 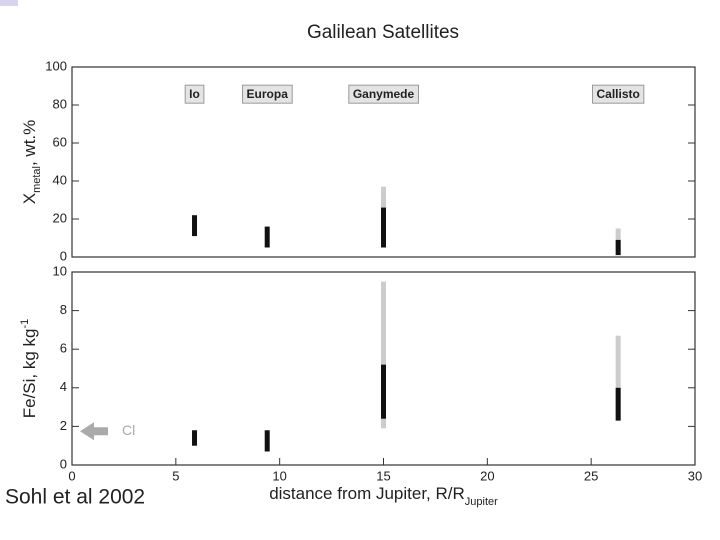 I want to click on moon-label: Io, so click(x=194, y=94).